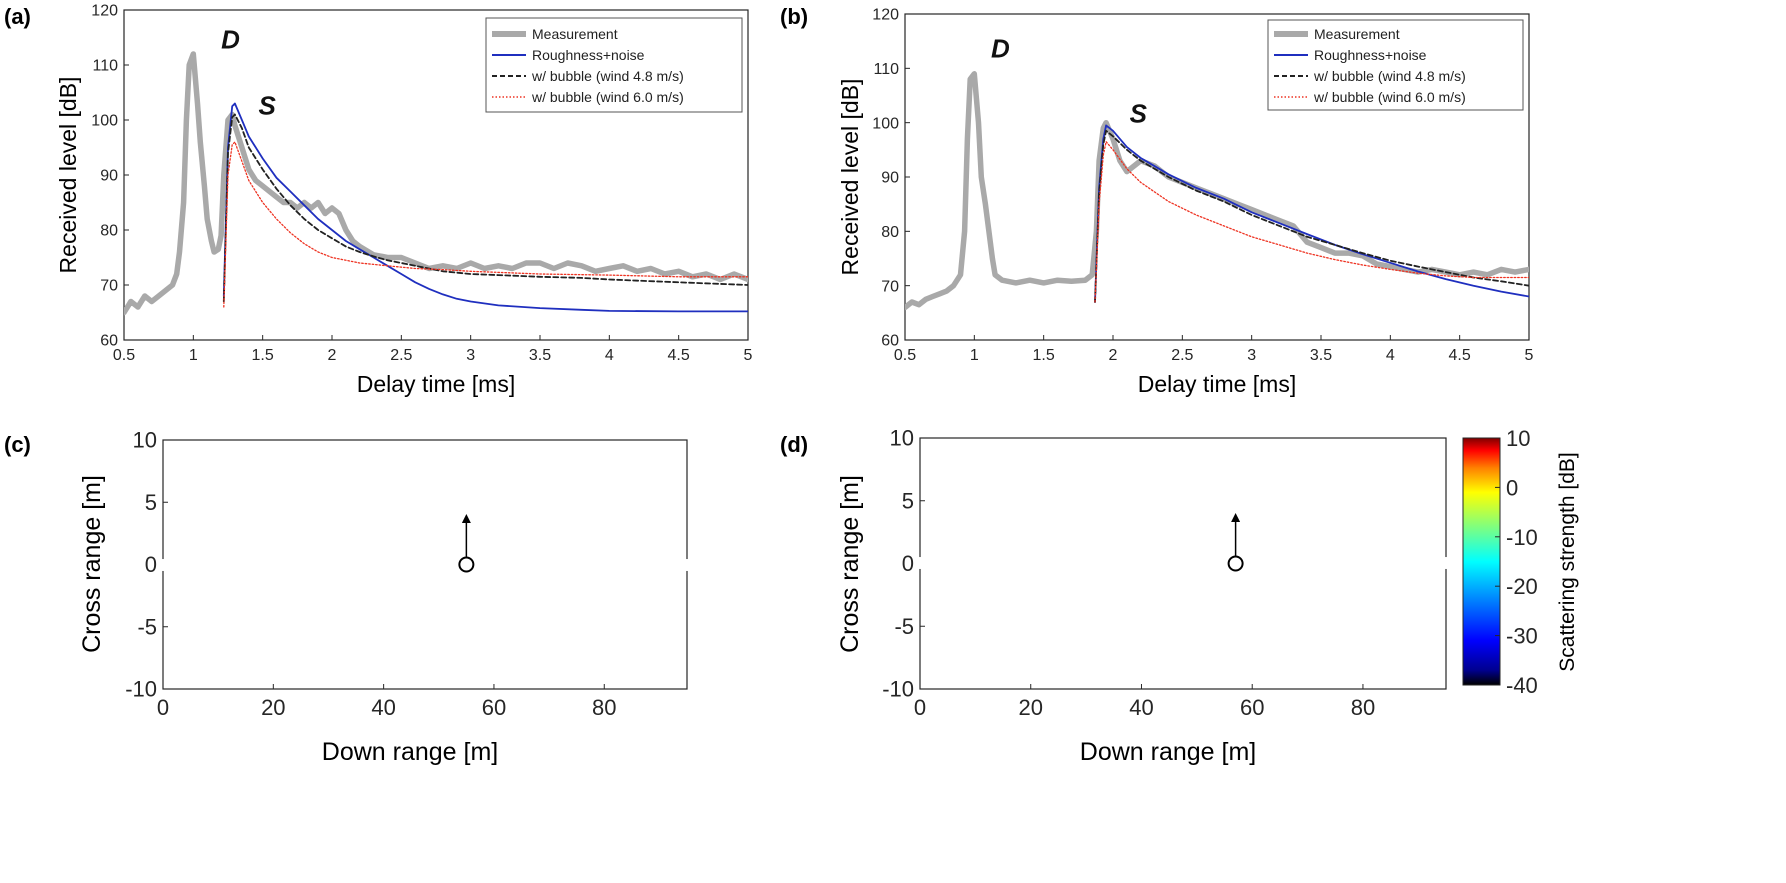 The height and width of the screenshot is (883, 1786). What do you see at coordinates (604, 707) in the screenshot?
I see `x-tick-label: 80` at bounding box center [604, 707].